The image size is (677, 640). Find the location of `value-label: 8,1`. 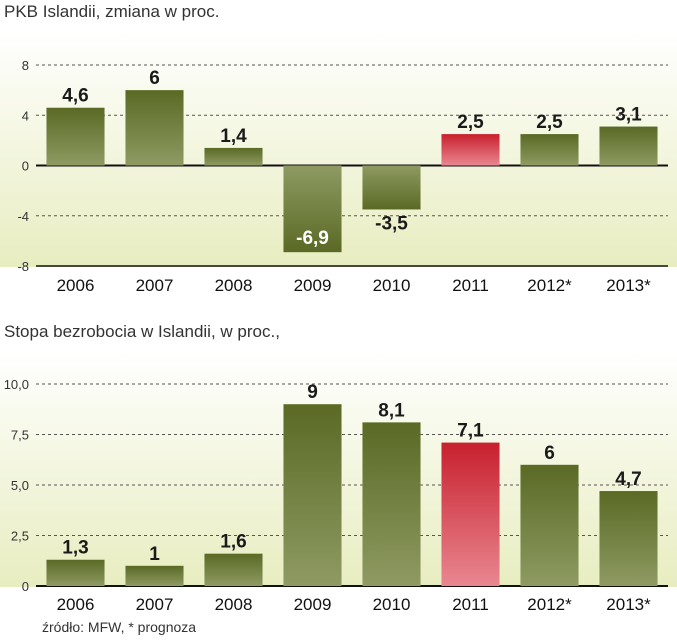

value-label: 8,1 is located at coordinates (391, 410).